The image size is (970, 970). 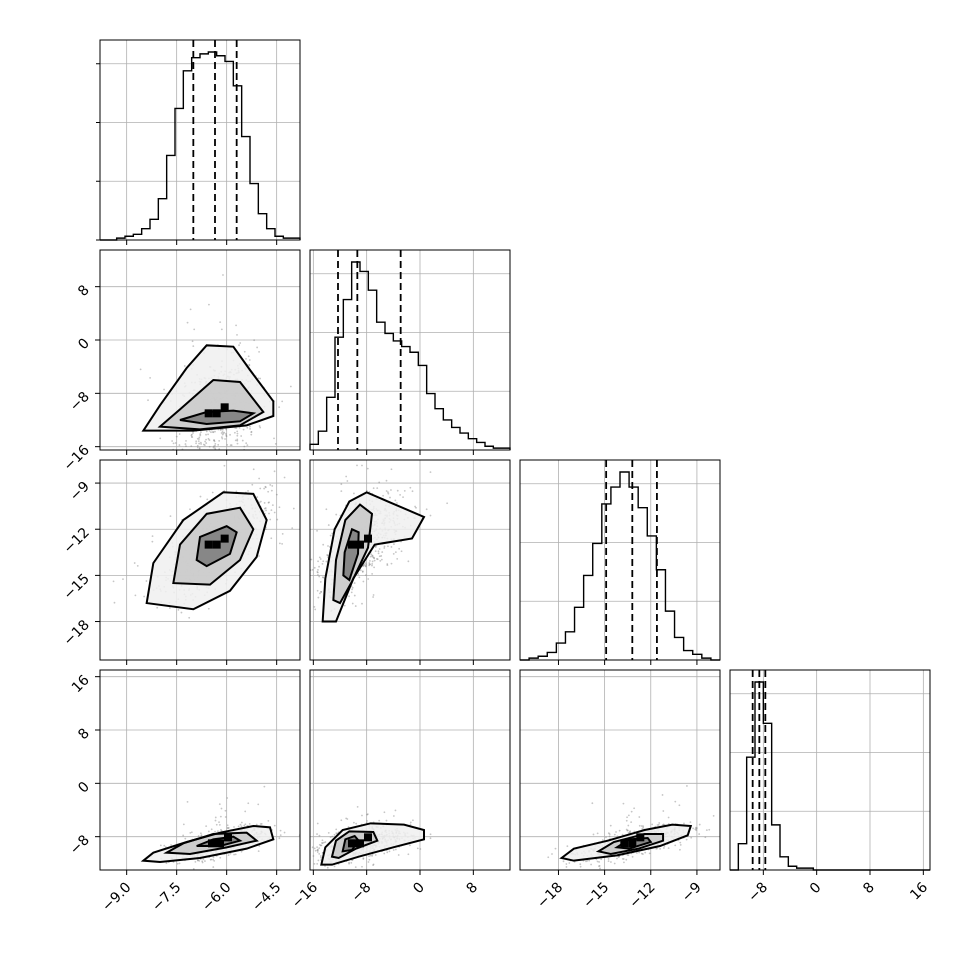 I want to click on contour-inner, so click(x=219, y=841).